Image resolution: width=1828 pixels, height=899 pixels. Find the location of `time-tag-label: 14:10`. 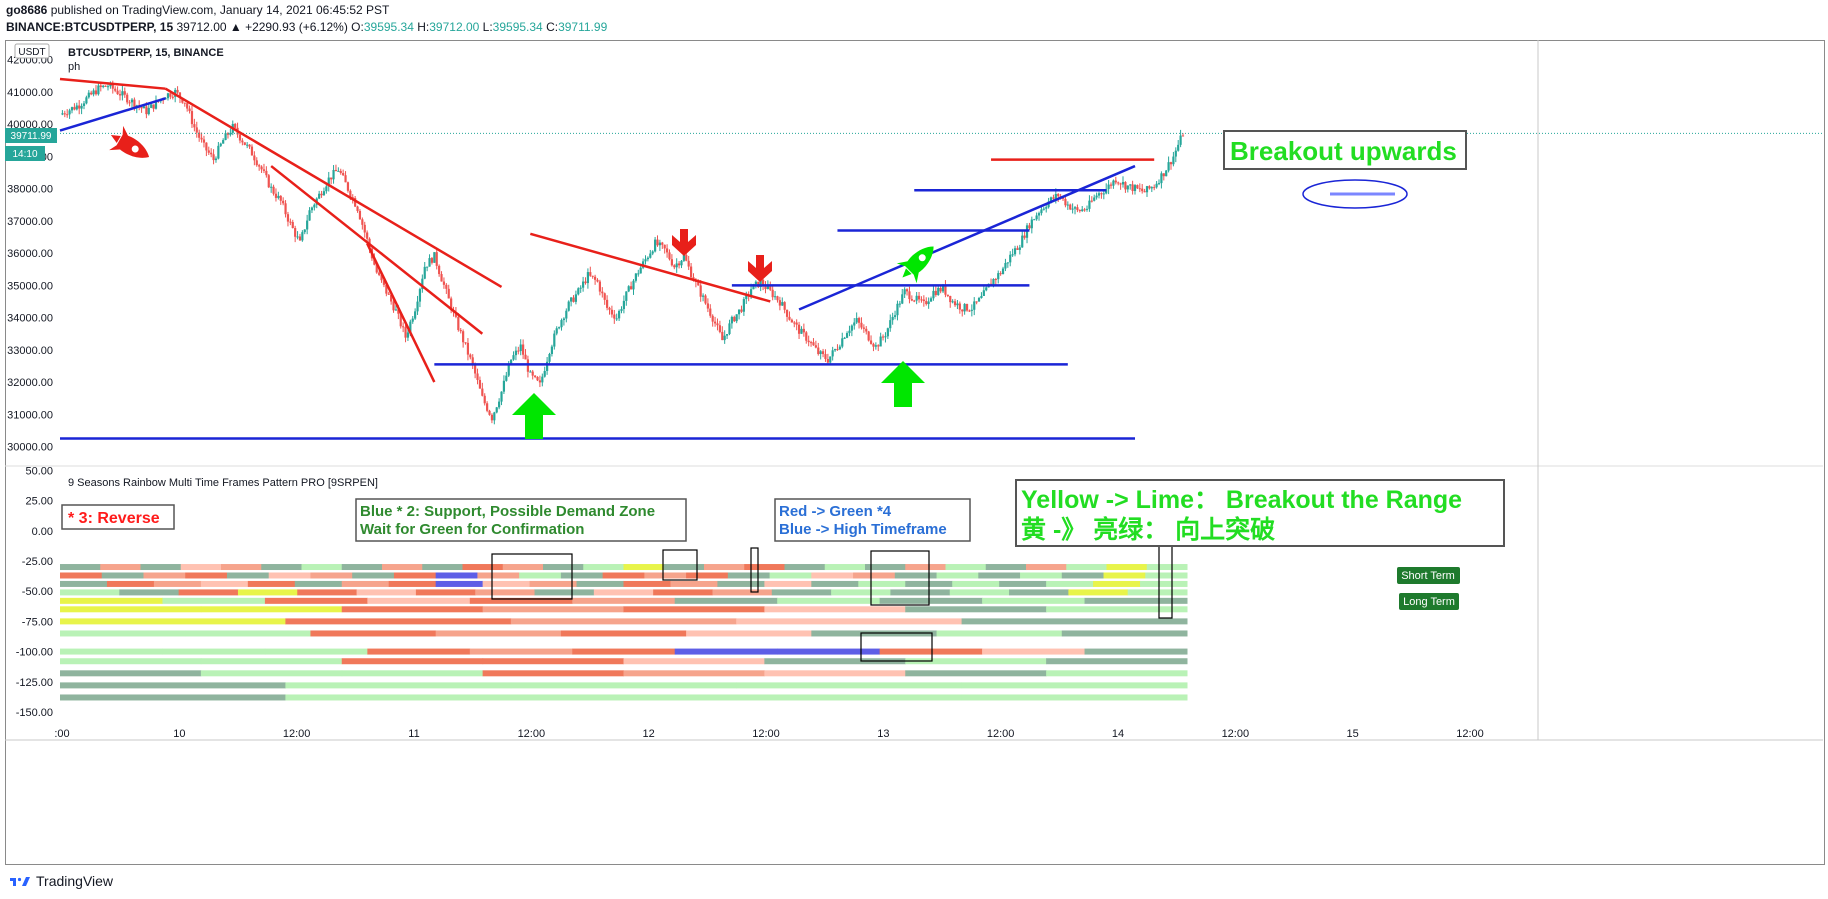

time-tag-label: 14:10 is located at coordinates (24, 154).